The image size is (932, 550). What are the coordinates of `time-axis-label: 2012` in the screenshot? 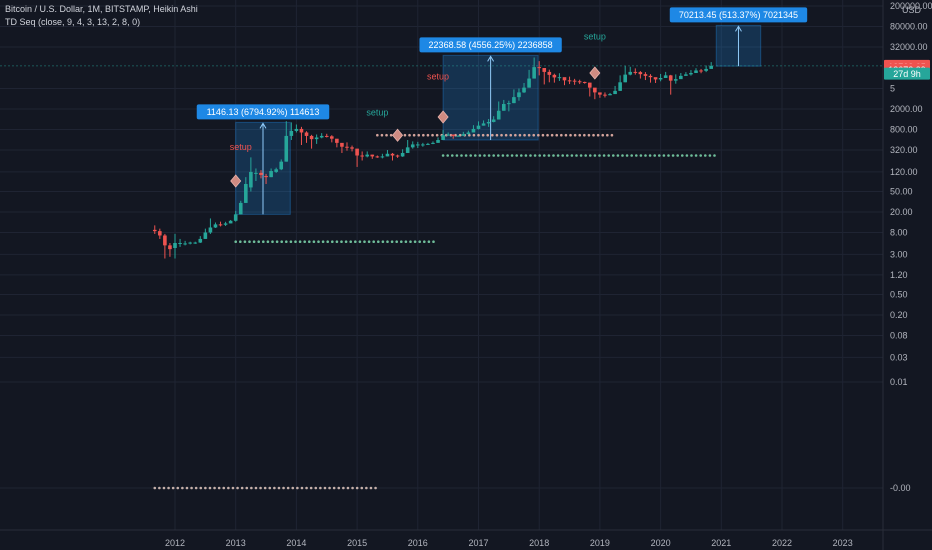 It's located at (175, 543).